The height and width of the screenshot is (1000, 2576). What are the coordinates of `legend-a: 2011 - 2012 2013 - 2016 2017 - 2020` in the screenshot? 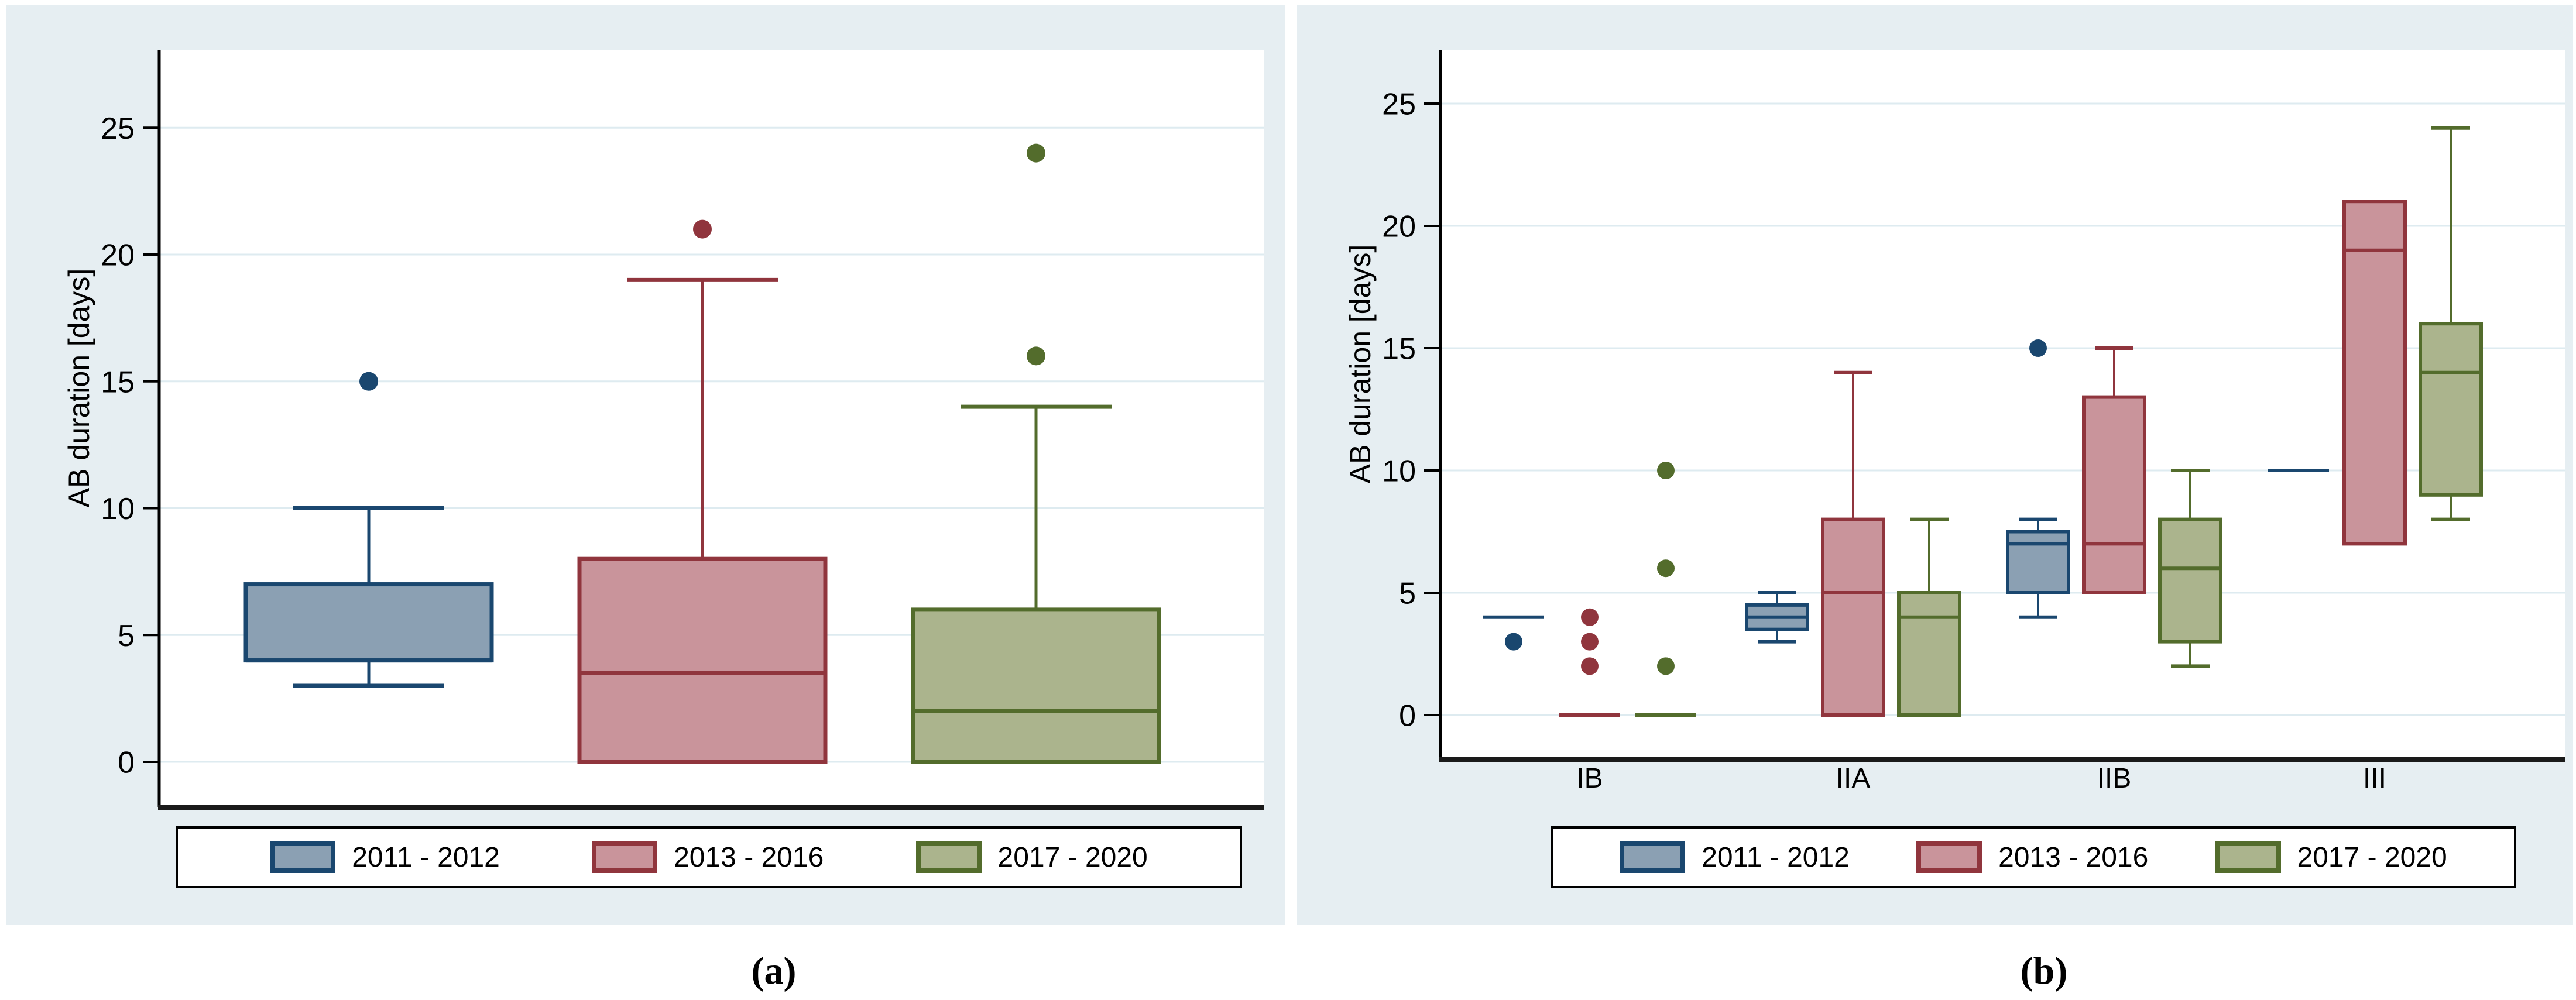 It's located at (709, 857).